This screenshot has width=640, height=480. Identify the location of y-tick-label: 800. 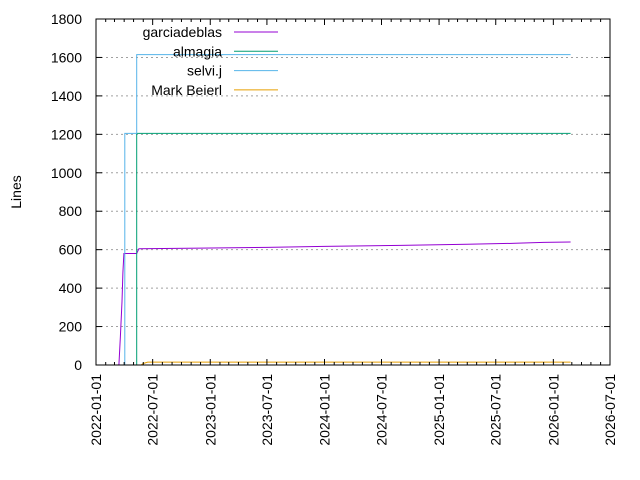
(71, 211).